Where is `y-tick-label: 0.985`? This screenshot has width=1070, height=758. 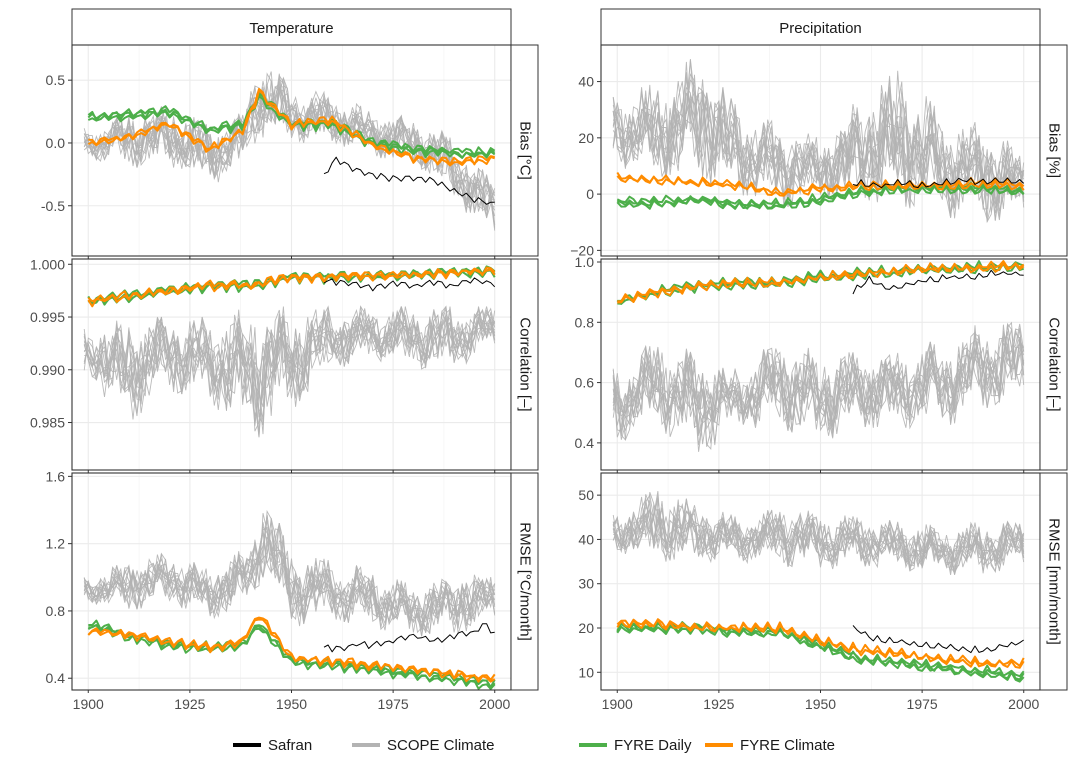
y-tick-label: 0.985 is located at coordinates (47, 423).